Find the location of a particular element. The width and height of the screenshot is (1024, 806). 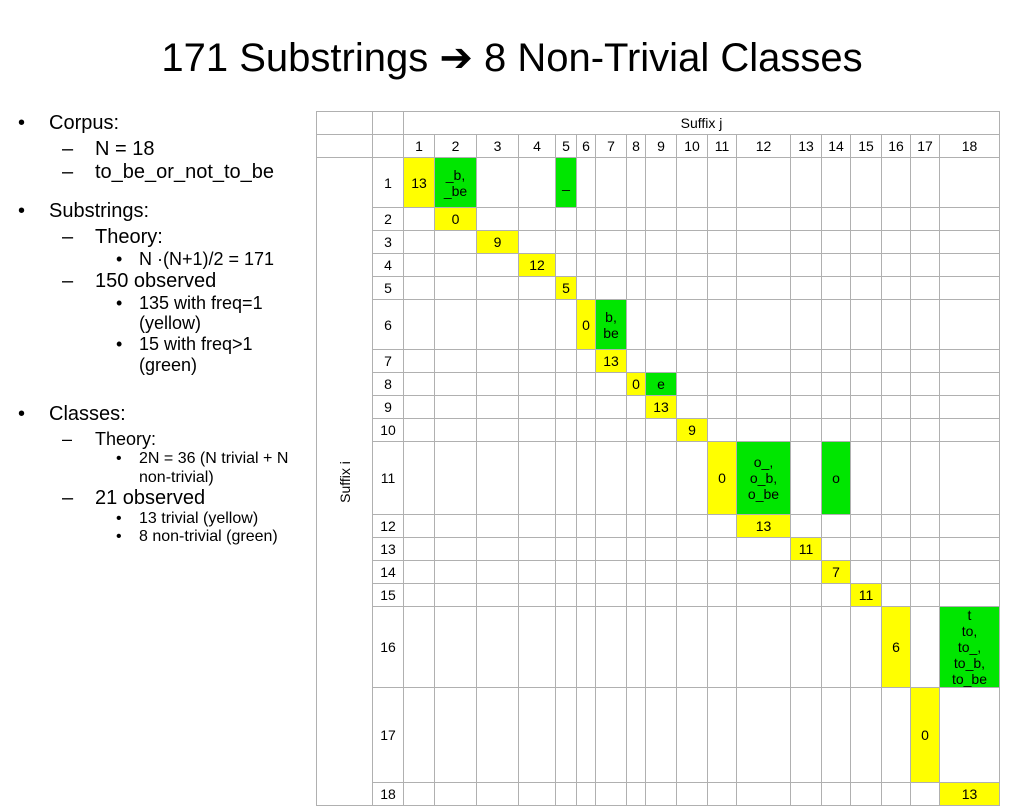

table-row: 10 9 is located at coordinates (658, 430).